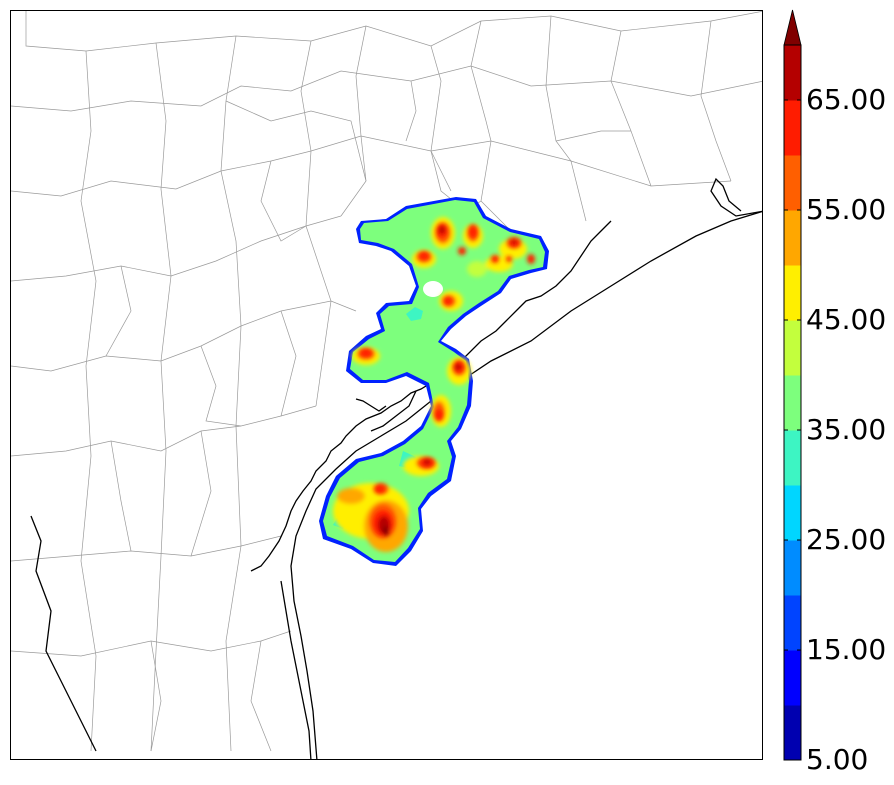 This screenshot has height=785, width=894. Describe the element at coordinates (846, 429) in the screenshot. I see `colorbar-tick-label: 35.00` at that location.